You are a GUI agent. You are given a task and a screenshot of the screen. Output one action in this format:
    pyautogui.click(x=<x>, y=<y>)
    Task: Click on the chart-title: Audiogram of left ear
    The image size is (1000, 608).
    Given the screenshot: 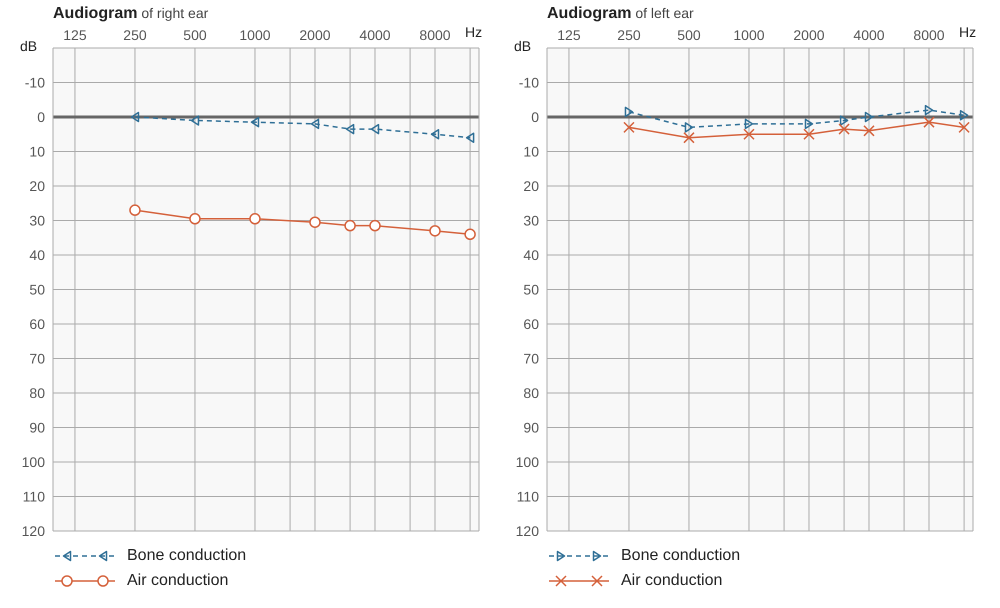 What is the action you would take?
    pyautogui.click(x=620, y=13)
    